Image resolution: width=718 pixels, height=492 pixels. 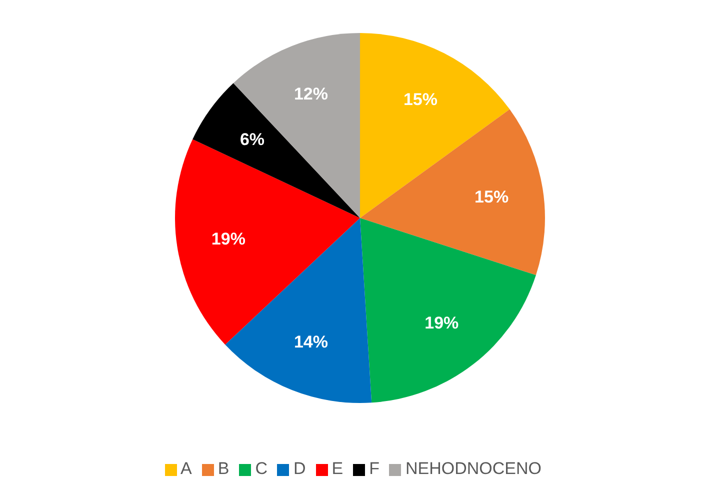 I want to click on legend-label: B, so click(x=224, y=468).